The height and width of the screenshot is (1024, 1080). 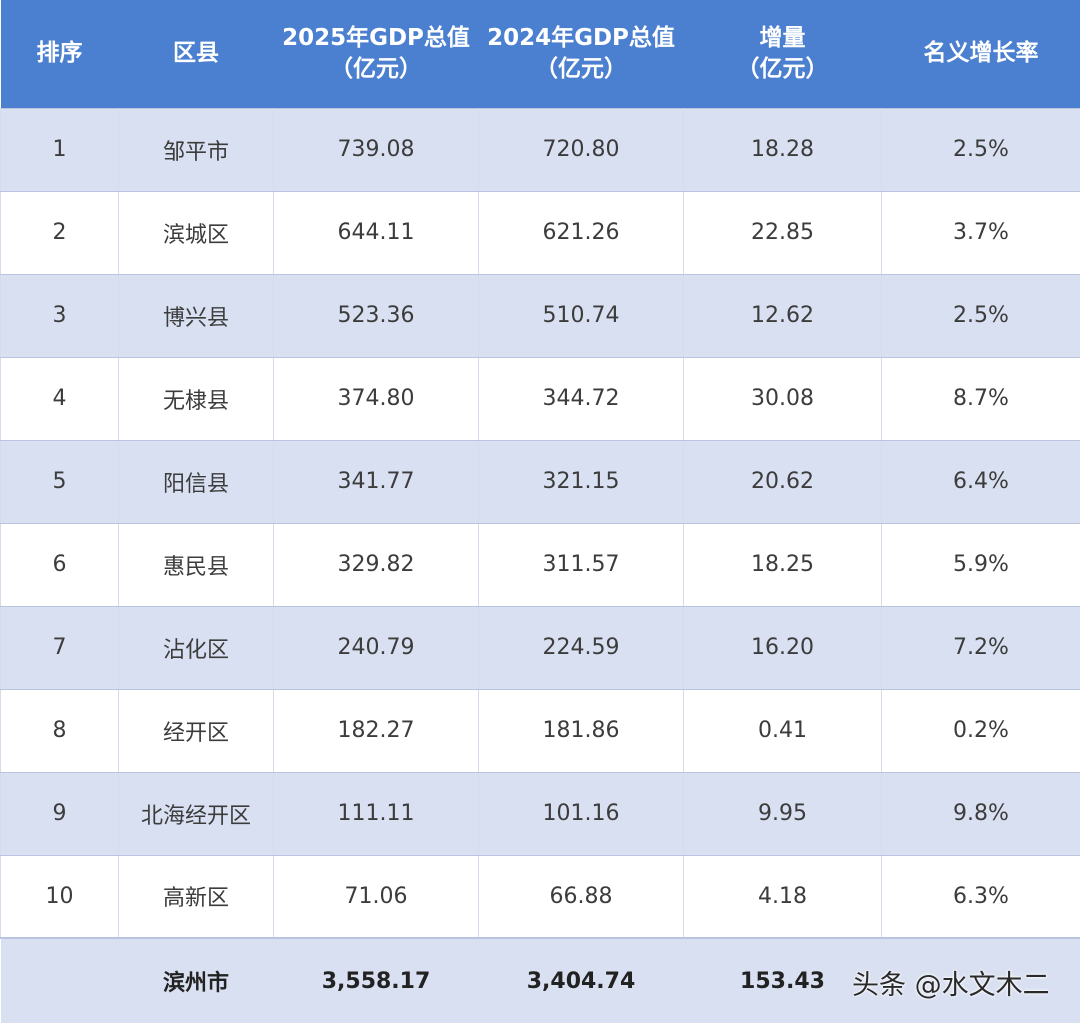 I want to click on cell-rank: 8, so click(x=59, y=730).